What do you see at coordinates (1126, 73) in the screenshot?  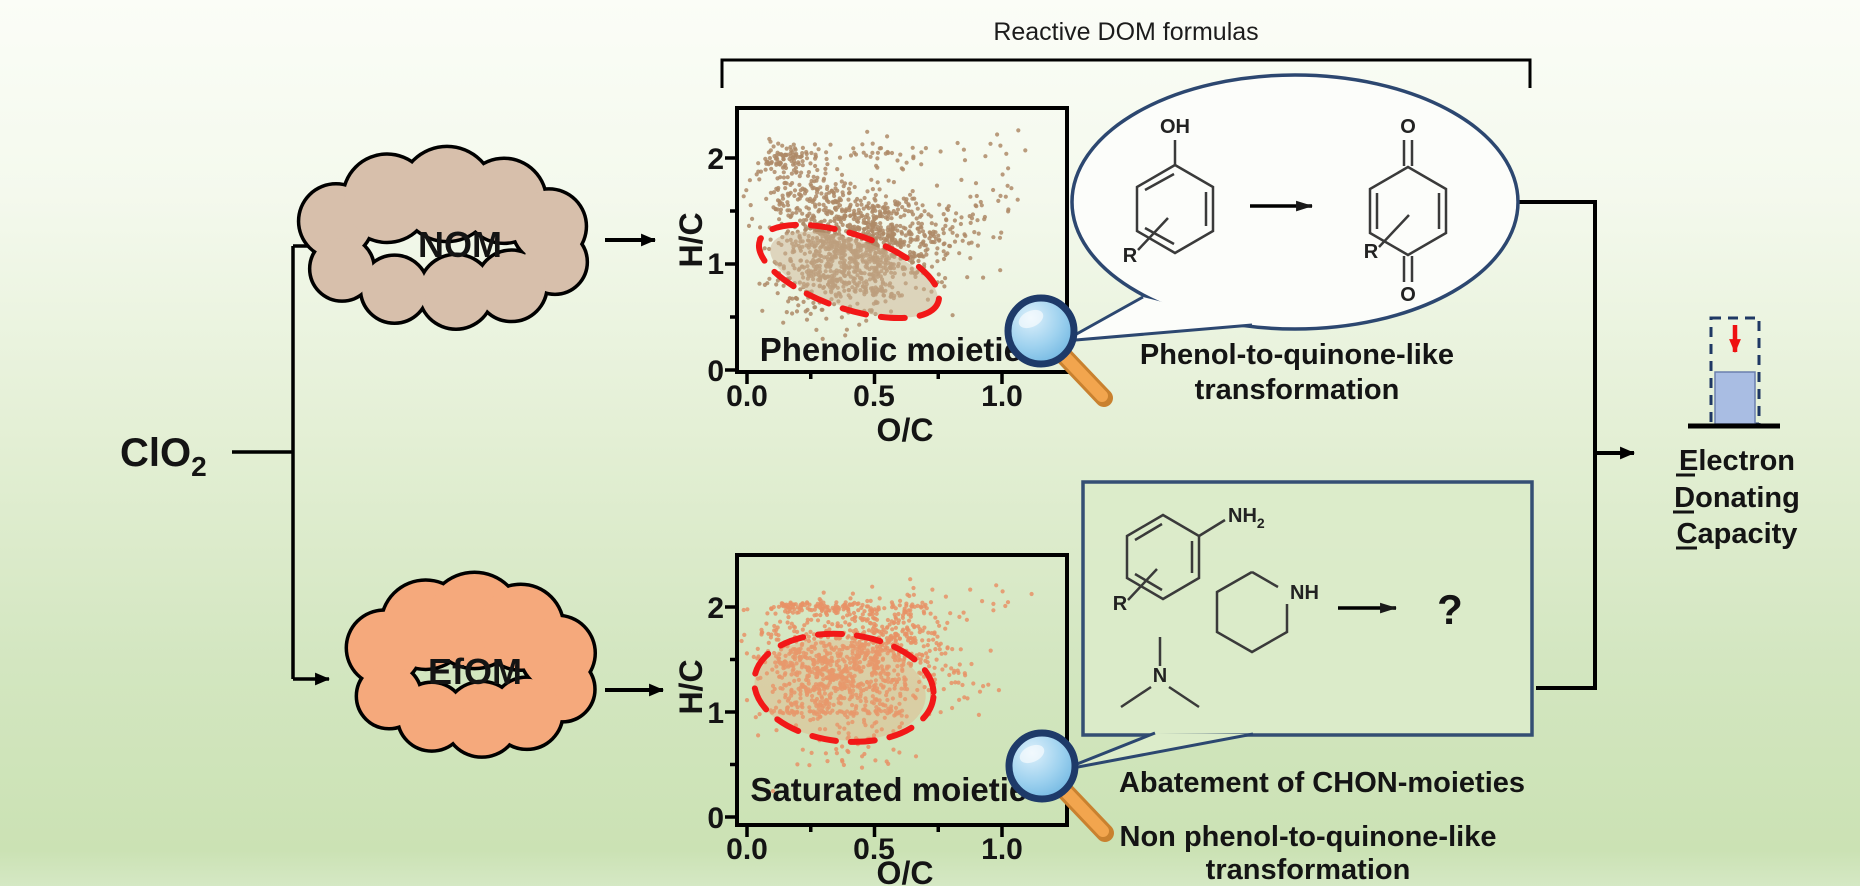 I see `bracket-line` at bounding box center [1126, 73].